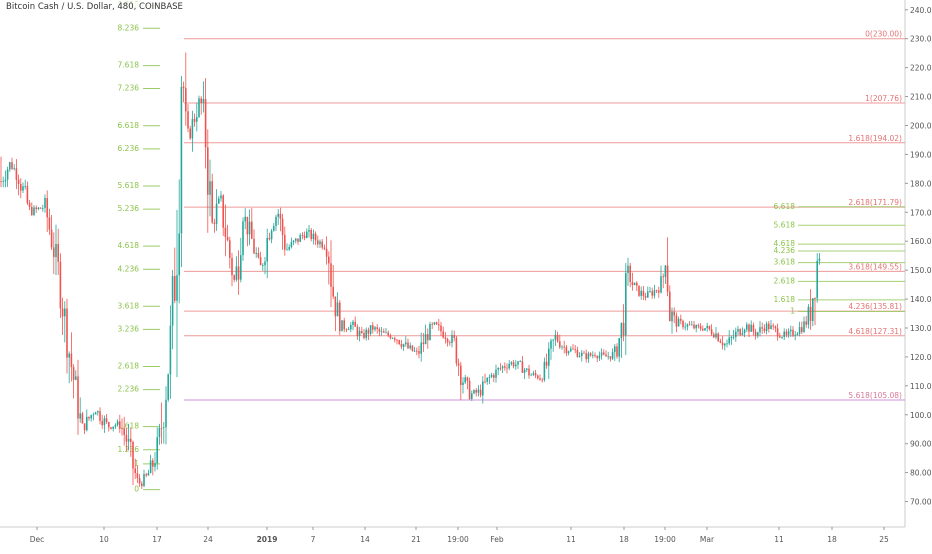 The width and height of the screenshot is (932, 554). Describe the element at coordinates (921, 212) in the screenshot. I see `y-tick-label: 170.00` at that location.